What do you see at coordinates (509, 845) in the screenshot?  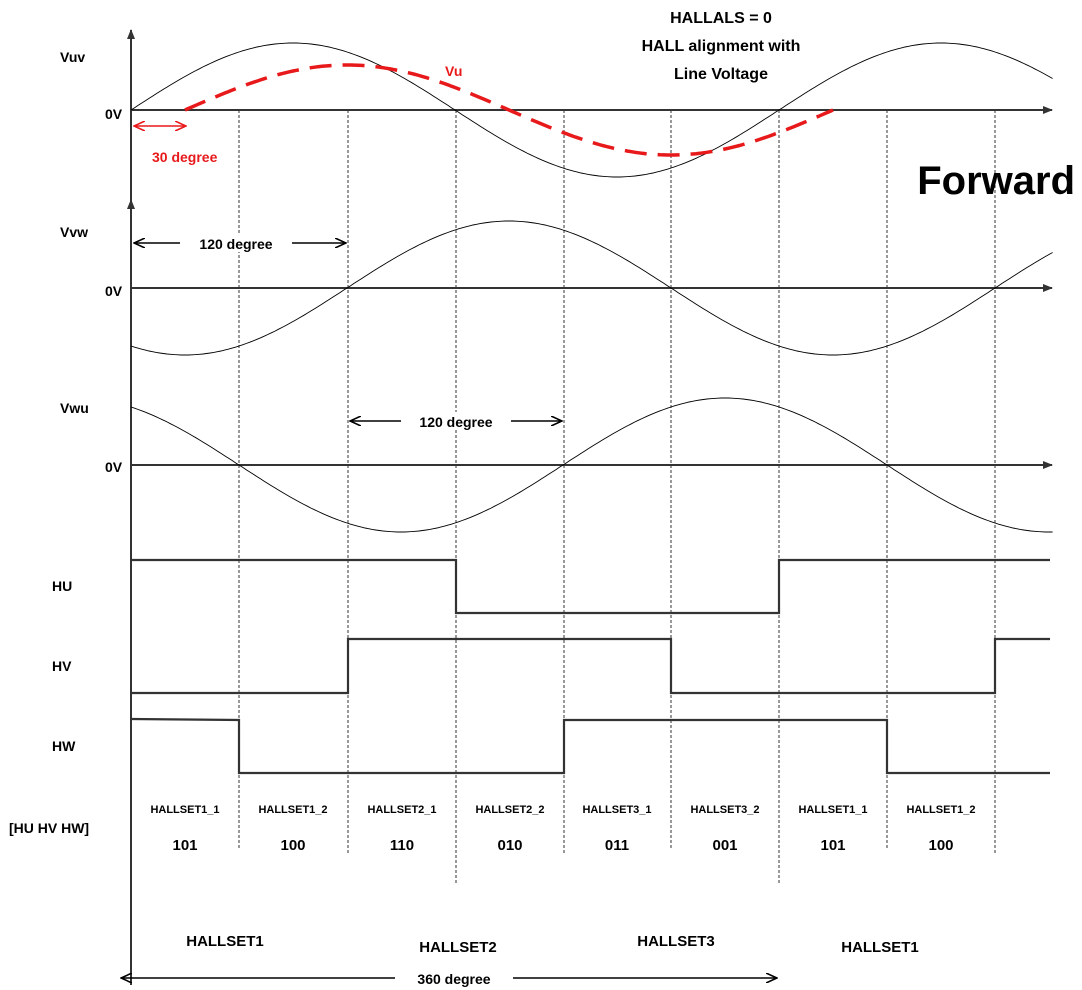 I see `state-code: 010` at bounding box center [509, 845].